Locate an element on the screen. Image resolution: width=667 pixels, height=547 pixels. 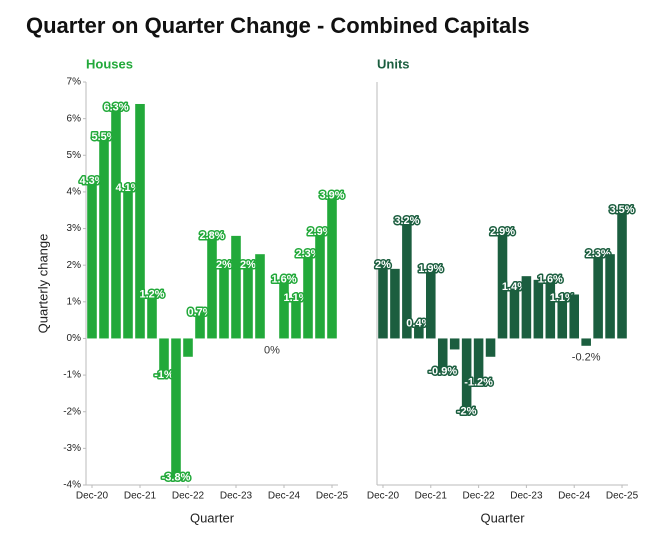
y-tick-label: 1% is located at coordinates (74, 301).